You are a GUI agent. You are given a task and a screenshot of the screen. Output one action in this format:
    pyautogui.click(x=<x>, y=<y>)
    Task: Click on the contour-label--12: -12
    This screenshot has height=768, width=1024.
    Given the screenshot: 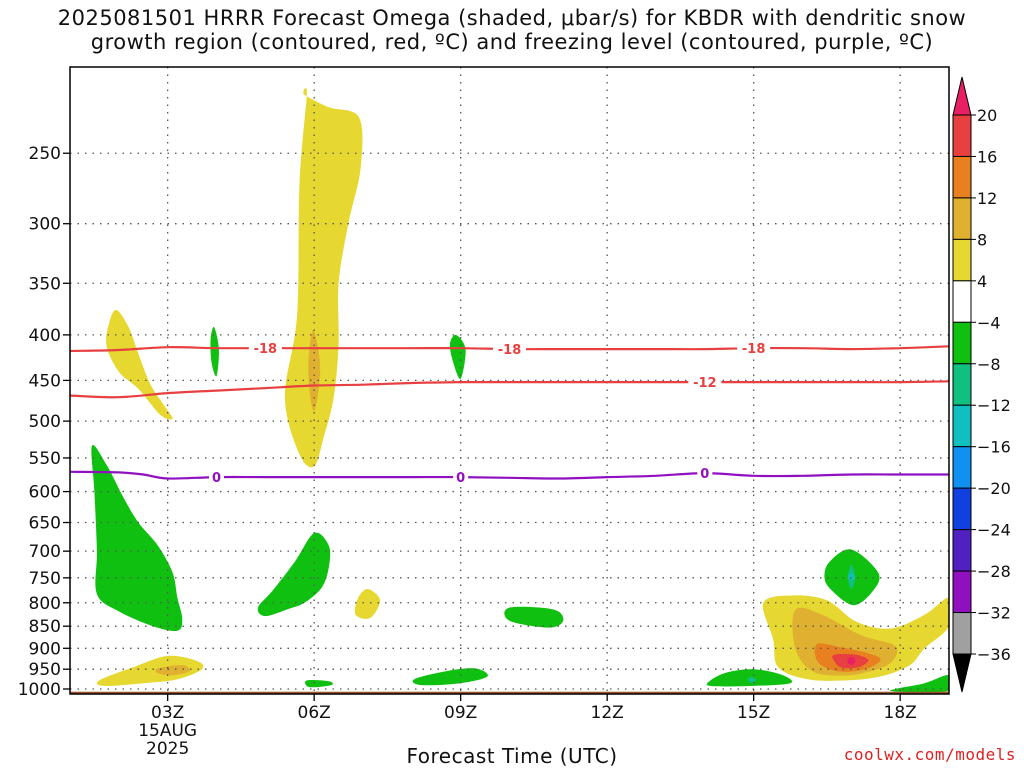 What is the action you would take?
    pyautogui.click(x=705, y=383)
    